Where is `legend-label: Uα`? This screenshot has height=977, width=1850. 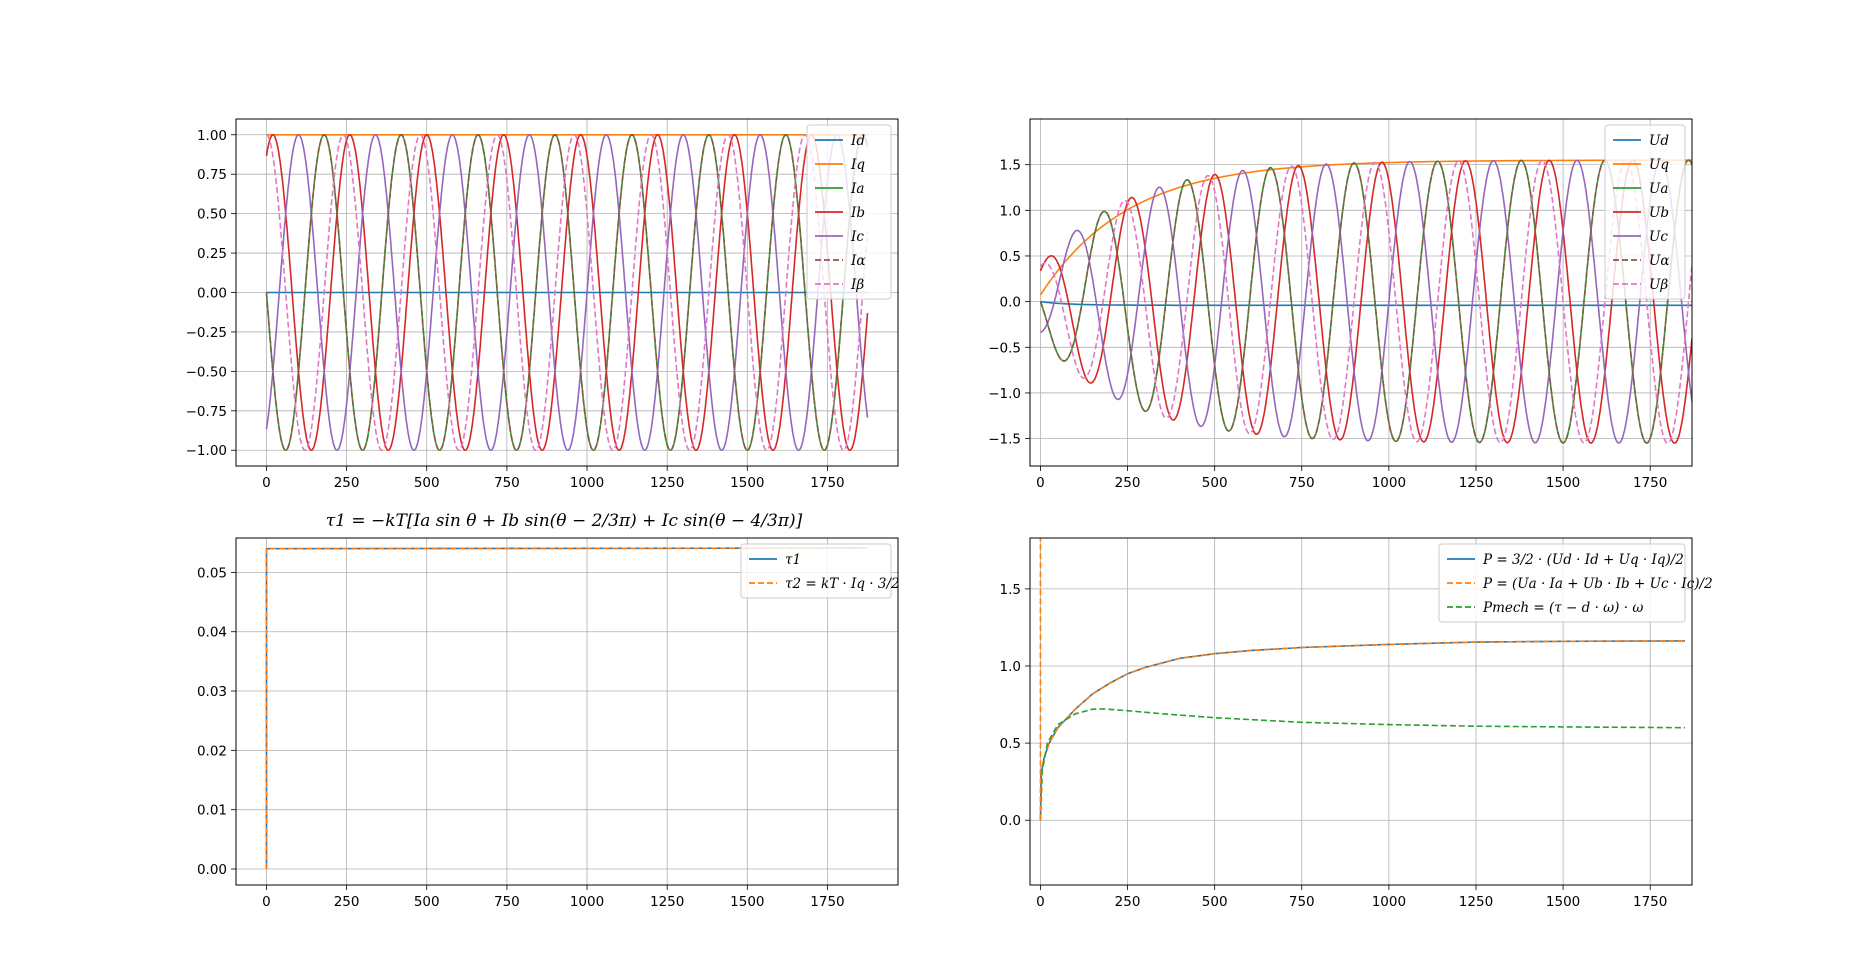
legend-label: Uα is located at coordinates (1659, 261).